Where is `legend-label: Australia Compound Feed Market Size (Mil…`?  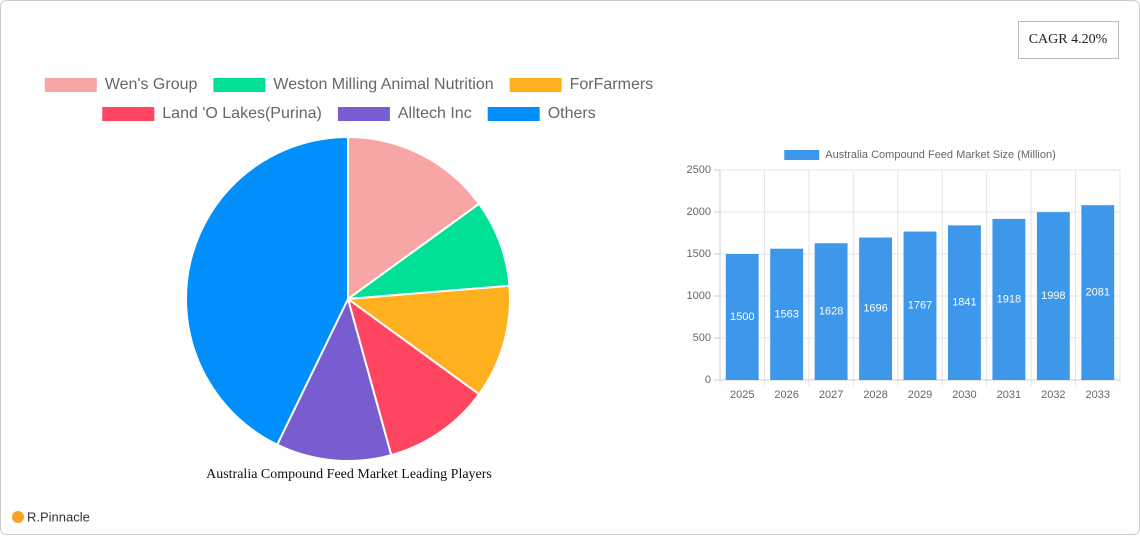 legend-label: Australia Compound Feed Market Size (Mil… is located at coordinates (940, 155).